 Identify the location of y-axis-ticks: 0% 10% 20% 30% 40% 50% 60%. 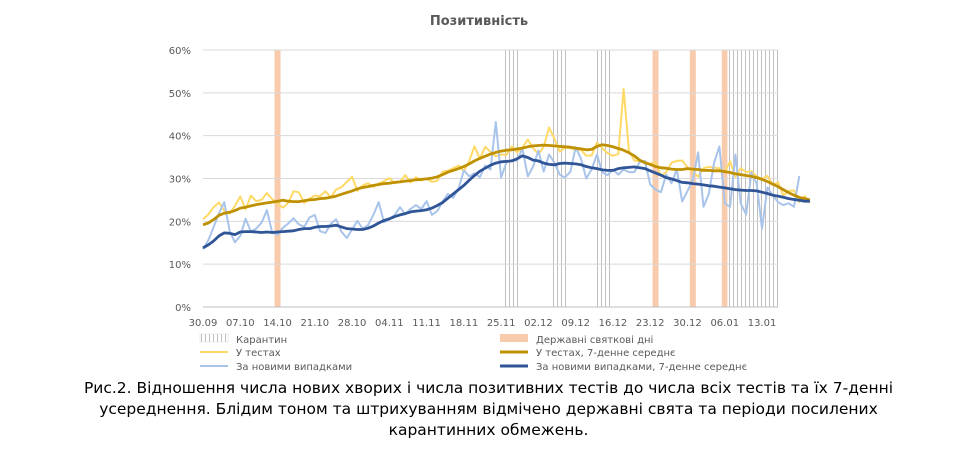
(180, 180).